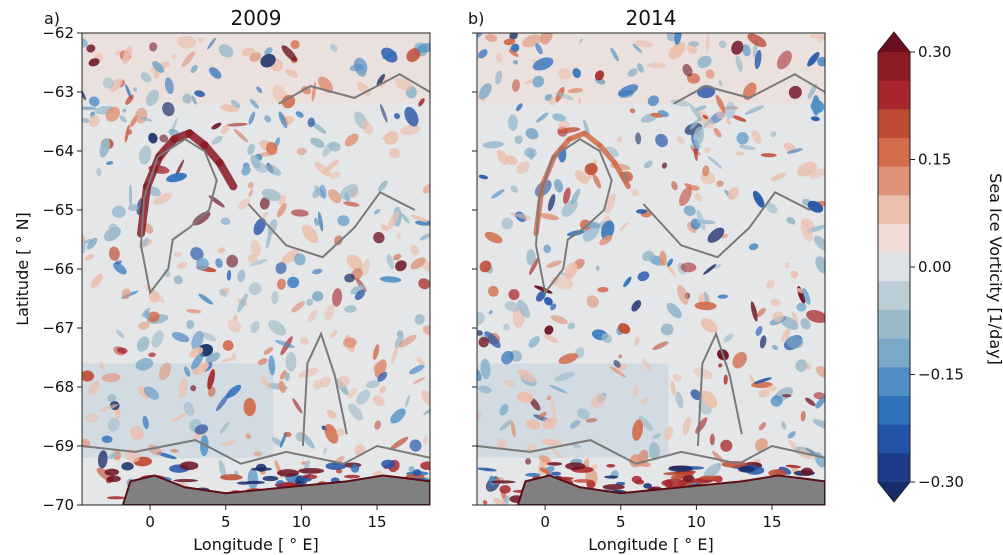 The width and height of the screenshot is (1003, 555). I want to click on bathymetry-contour, so click(719, 389).